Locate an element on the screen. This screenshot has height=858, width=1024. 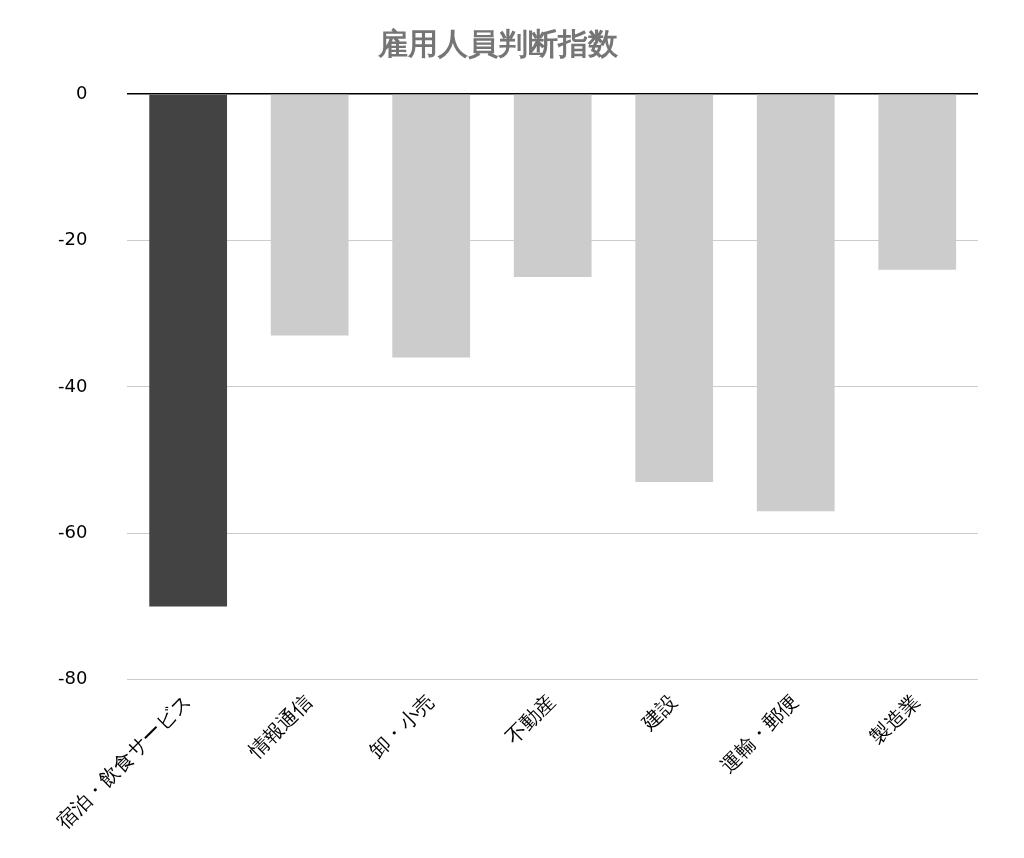
x-tick-label: 不動産 is located at coordinates (530, 719).